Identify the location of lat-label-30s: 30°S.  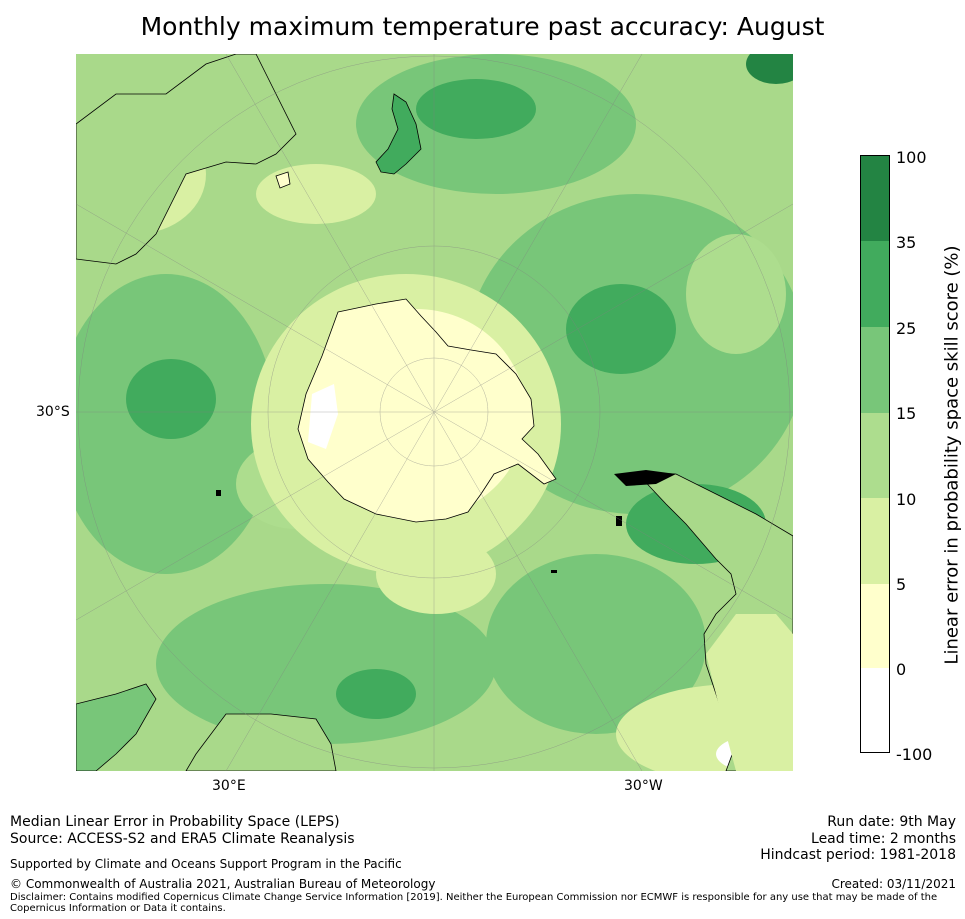
(53, 412).